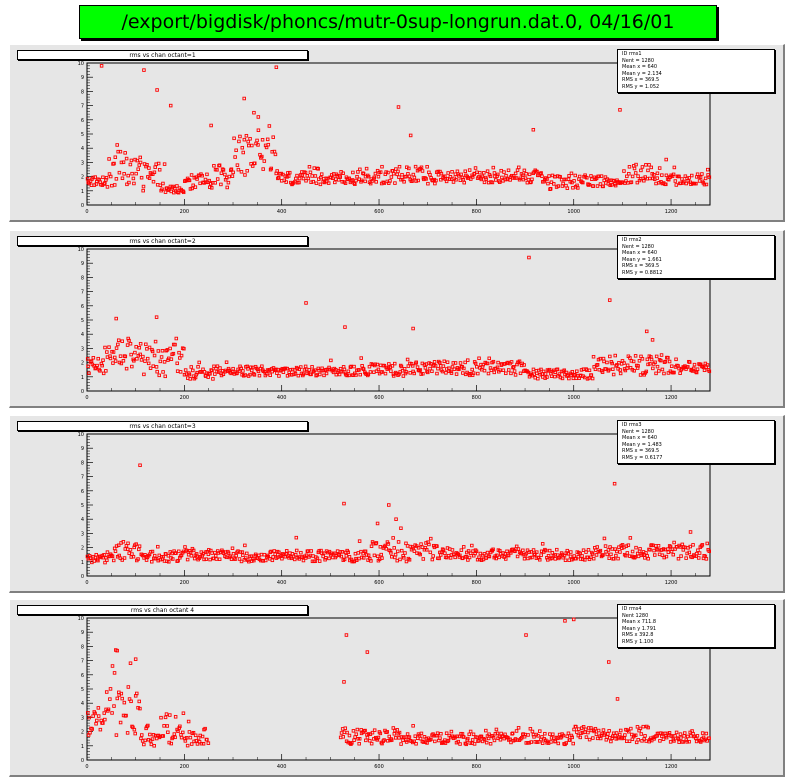 The width and height of the screenshot is (796, 778). What do you see at coordinates (573, 212) in the screenshot?
I see `x-tick-label: 1000` at bounding box center [573, 212].